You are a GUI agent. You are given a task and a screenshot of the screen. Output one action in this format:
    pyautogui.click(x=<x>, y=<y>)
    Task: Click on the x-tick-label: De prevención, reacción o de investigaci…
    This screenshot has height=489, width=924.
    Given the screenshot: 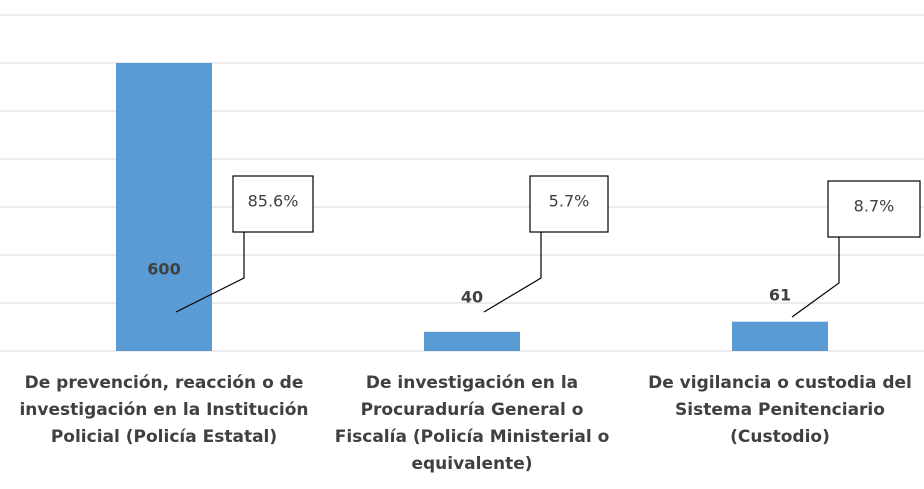 What is the action you would take?
    pyautogui.click(x=164, y=410)
    